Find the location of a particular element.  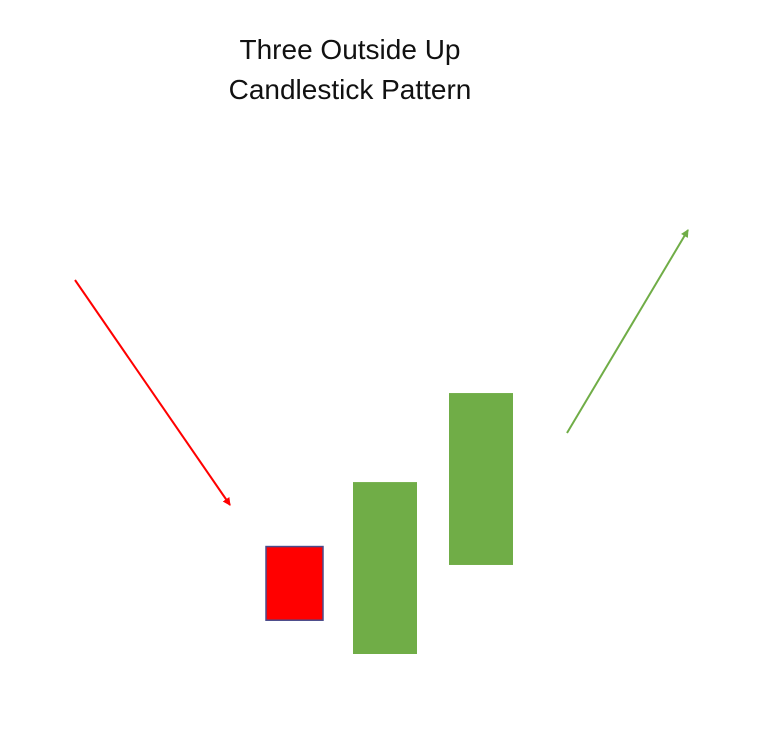

title-line-2: Candlestick Pattern is located at coordinates (350, 89).